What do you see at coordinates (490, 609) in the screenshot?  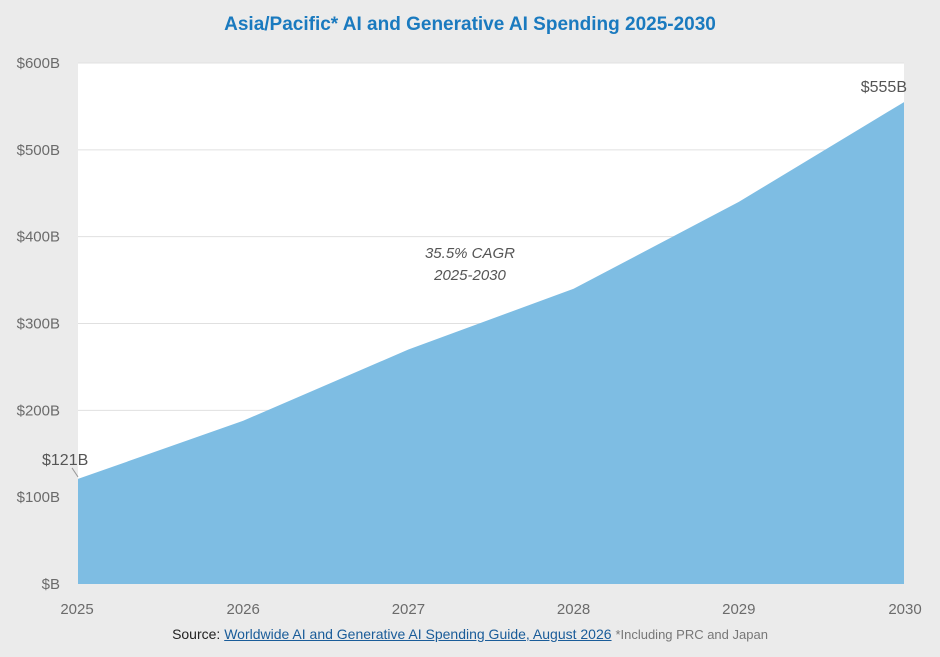 I see `x-axis-ticks: 2025 2026 2027 2028 2029 2030` at bounding box center [490, 609].